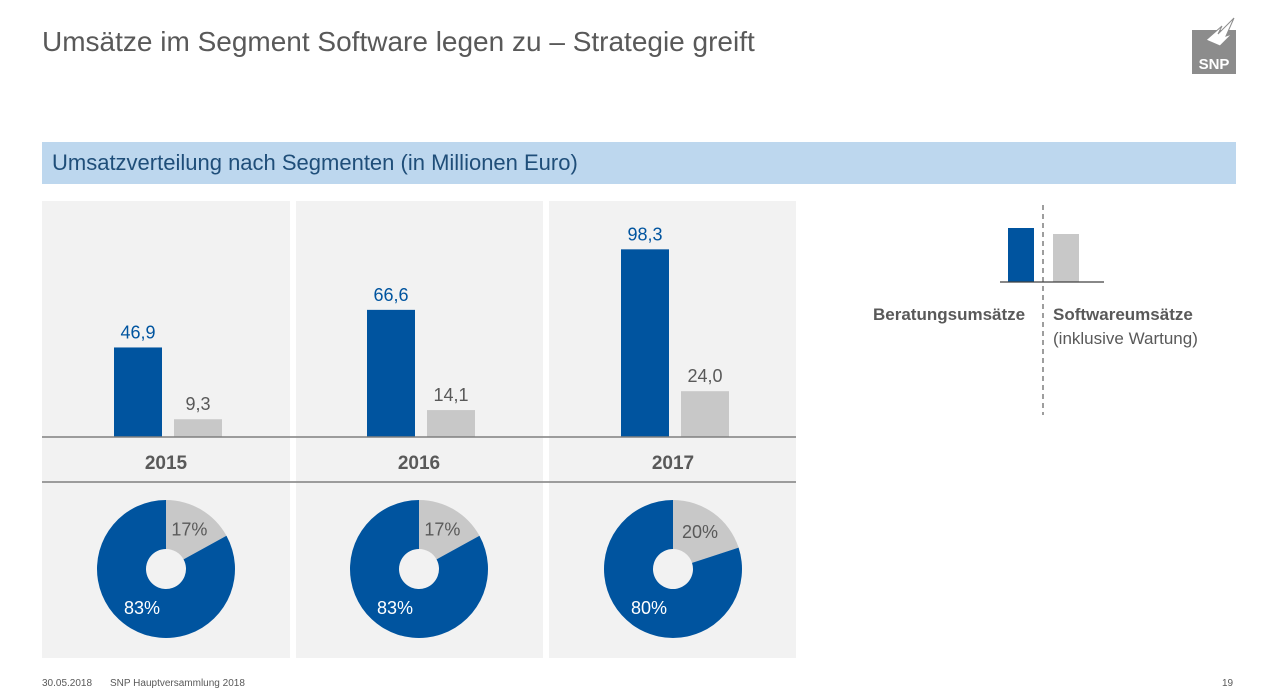  I want to click on panel-2016, so click(419, 429).